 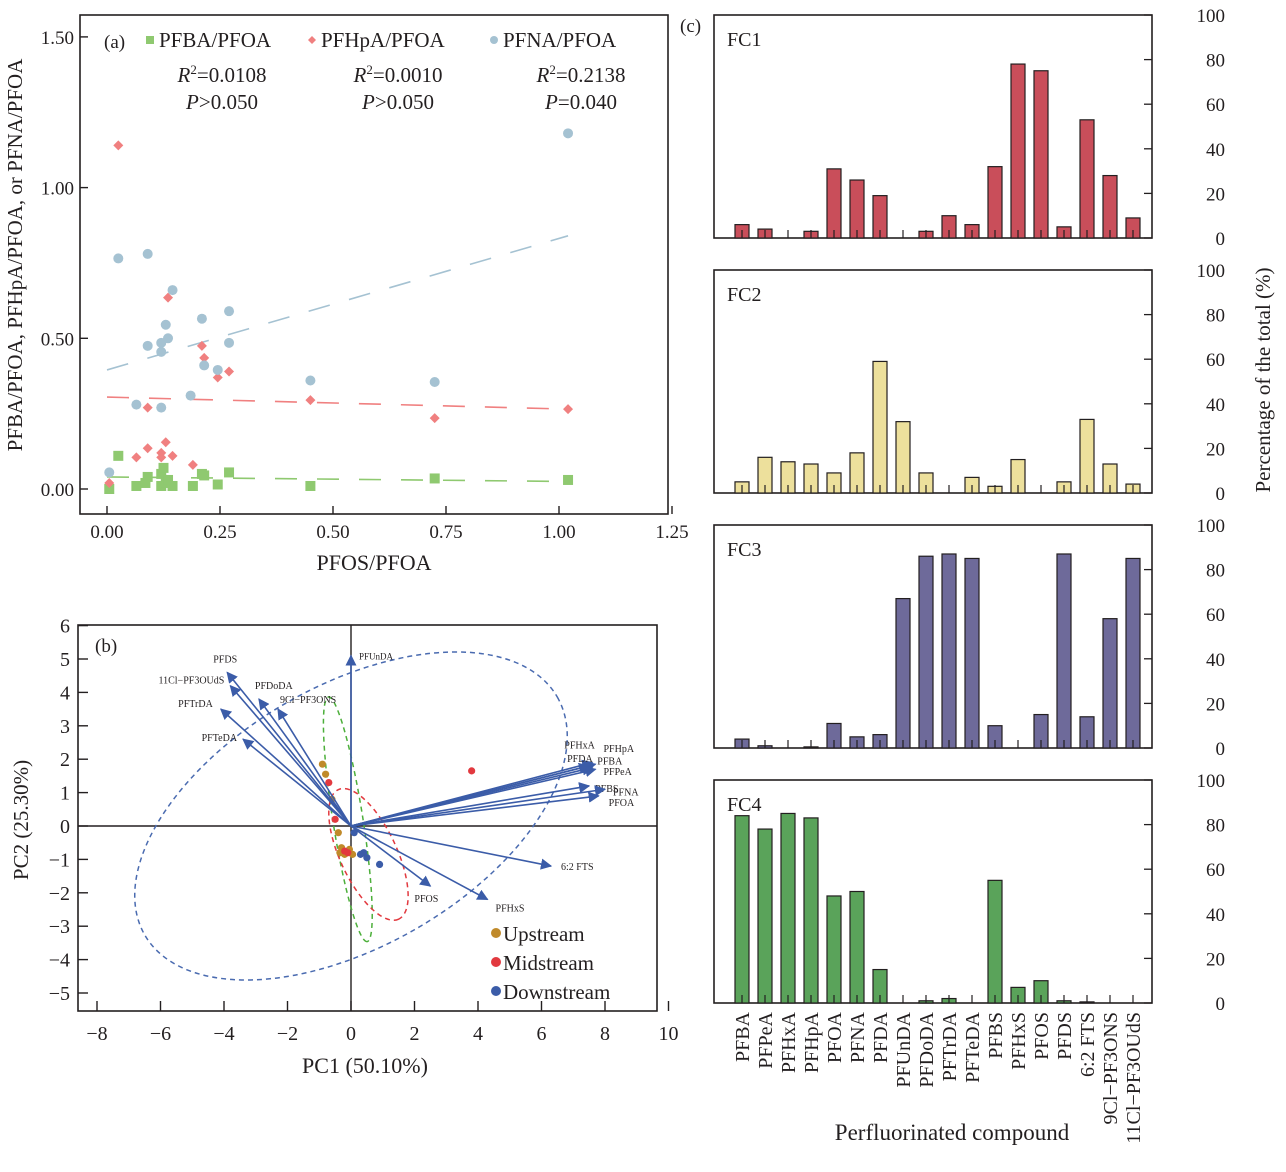 What do you see at coordinates (59, 860) in the screenshot?
I see `y-tick-label: −1` at bounding box center [59, 860].